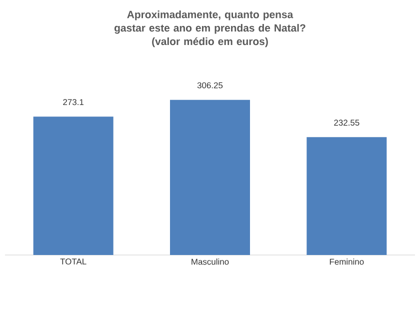  I want to click on x-tick-label: Masculino, so click(210, 261).